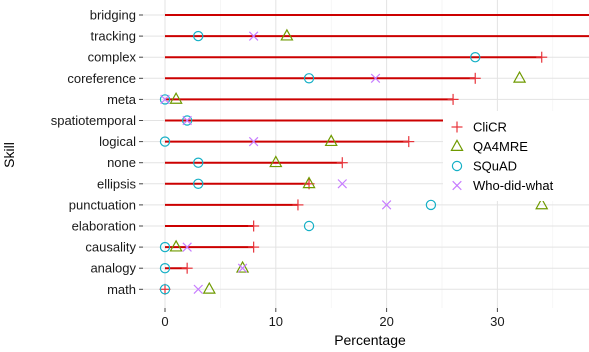  What do you see at coordinates (102, 204) in the screenshot?
I see `y-tick-label: punctuation` at bounding box center [102, 204].